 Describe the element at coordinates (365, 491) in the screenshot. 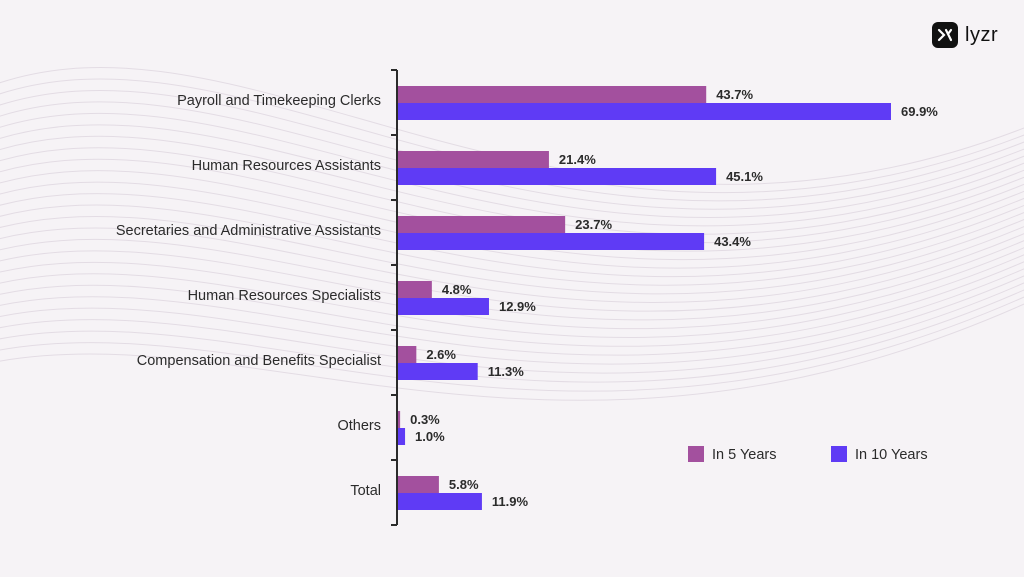

I see `category-label: Total` at that location.